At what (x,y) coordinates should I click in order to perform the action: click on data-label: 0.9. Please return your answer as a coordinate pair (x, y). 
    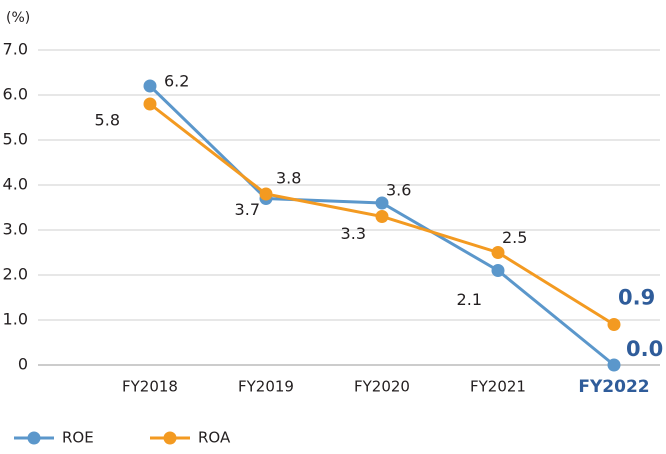
    Looking at the image, I should click on (636, 298).